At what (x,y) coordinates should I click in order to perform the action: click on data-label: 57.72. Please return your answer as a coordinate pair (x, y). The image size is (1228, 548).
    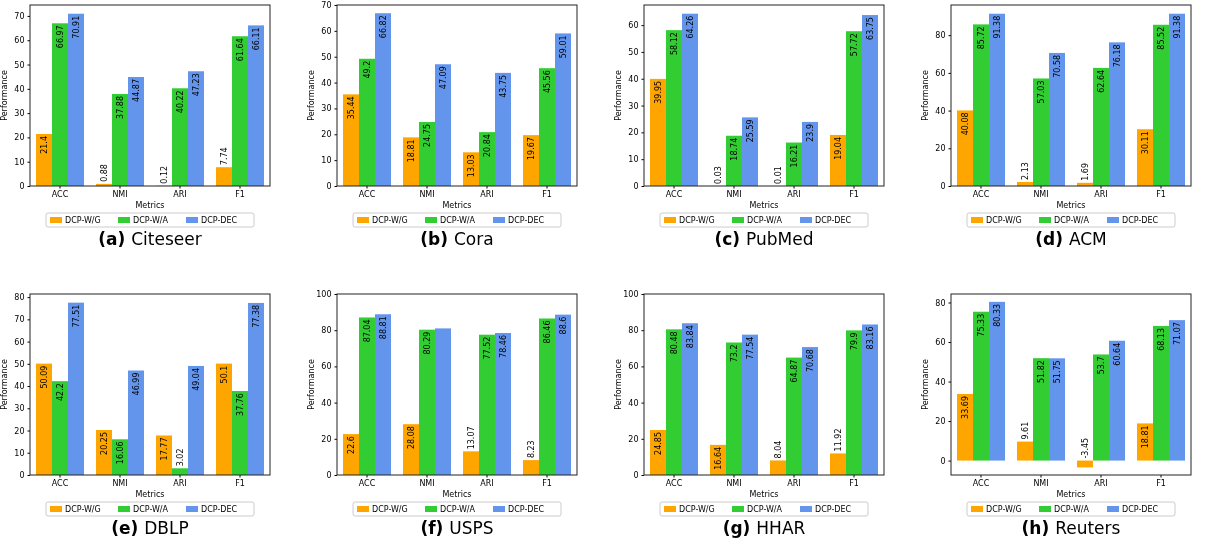
    Looking at the image, I should click on (854, 45).